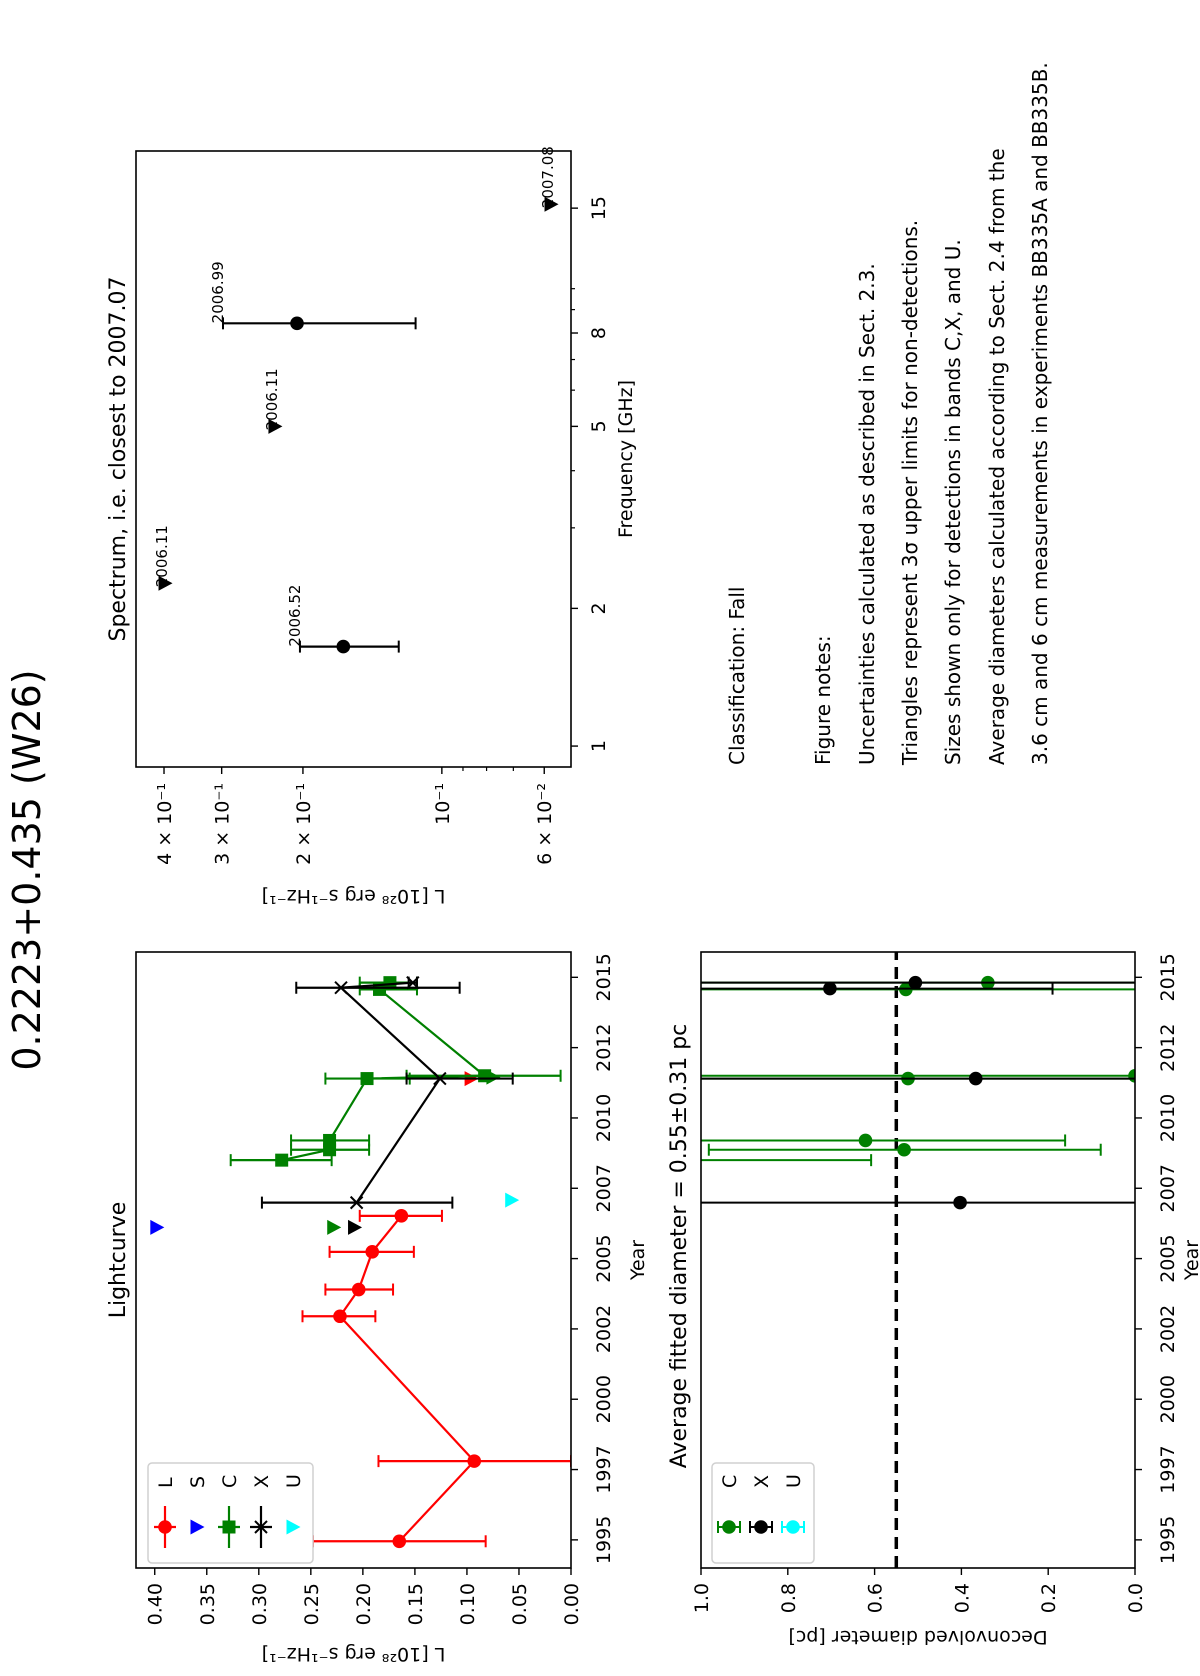 This screenshot has width=1200, height=1676. Describe the element at coordinates (1190, 1260) in the screenshot. I see `x-axis-label: Year` at that location.